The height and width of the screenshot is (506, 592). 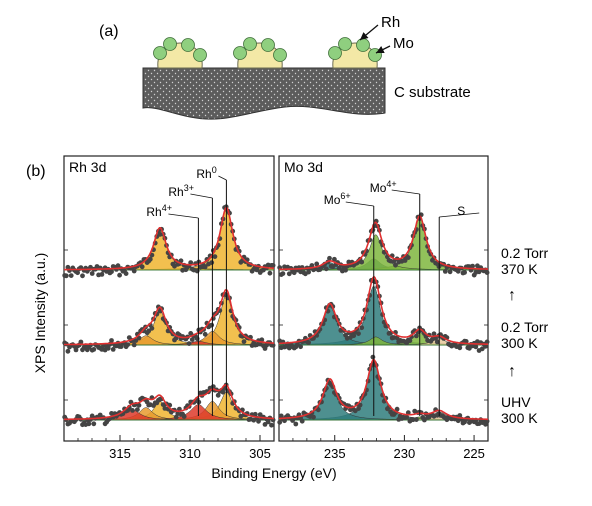 What do you see at coordinates (264, 93) in the screenshot?
I see `substrate` at bounding box center [264, 93].